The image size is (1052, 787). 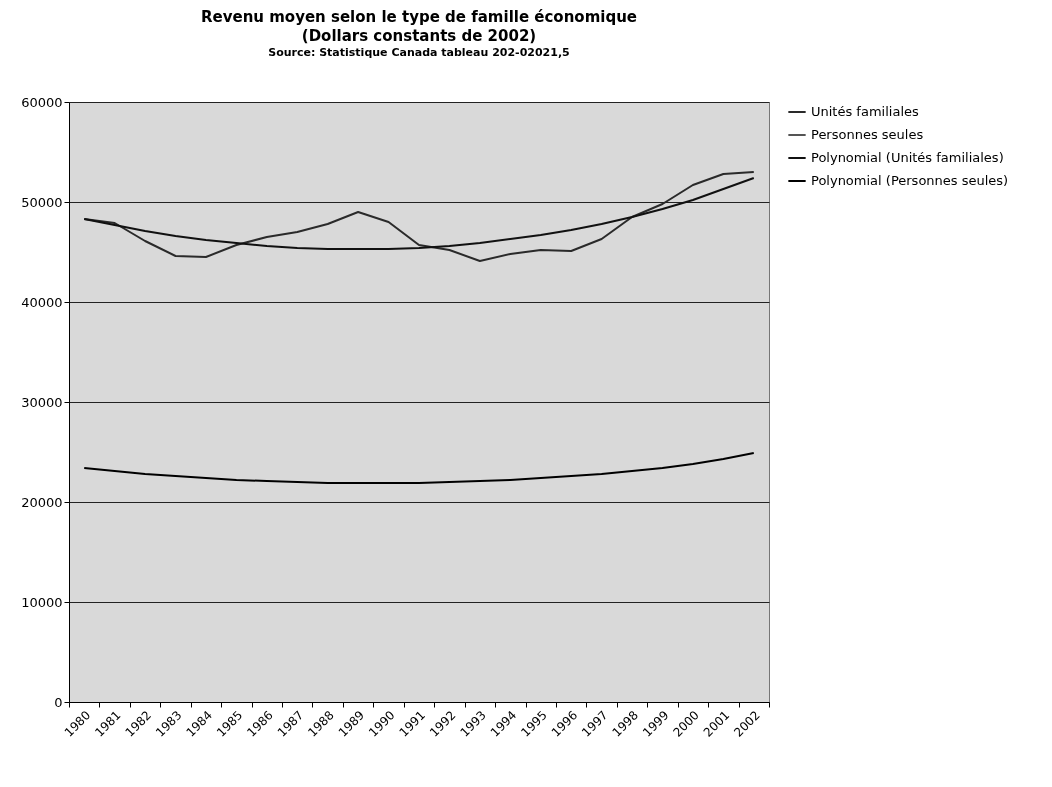 I want to click on source-note: Source: Statistique Canada tableau 202-02021,5, so click(x=419, y=52).